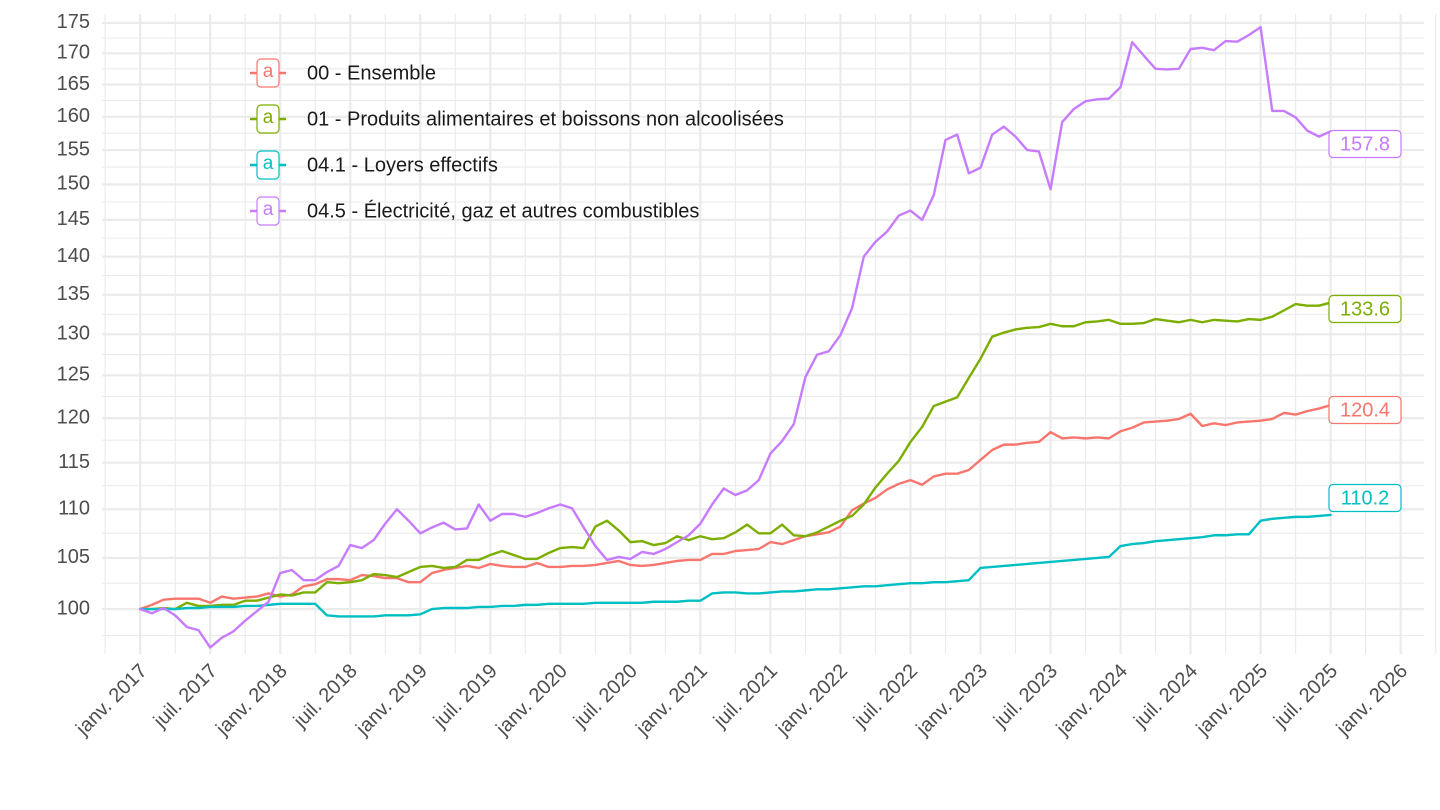 Image resolution: width=1440 pixels, height=810 pixels. What do you see at coordinates (1372, 700) in the screenshot?
I see `x-tick-label: janv. 2026` at bounding box center [1372, 700].